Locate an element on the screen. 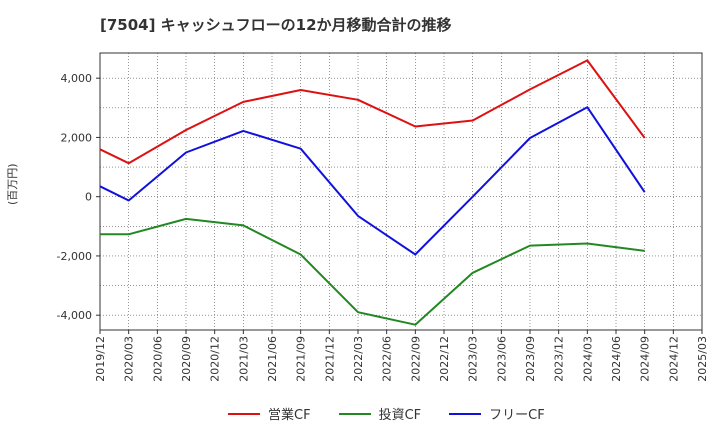 The image size is (720, 440). legend-item-operating-cf: 営業CF is located at coordinates (269, 413).